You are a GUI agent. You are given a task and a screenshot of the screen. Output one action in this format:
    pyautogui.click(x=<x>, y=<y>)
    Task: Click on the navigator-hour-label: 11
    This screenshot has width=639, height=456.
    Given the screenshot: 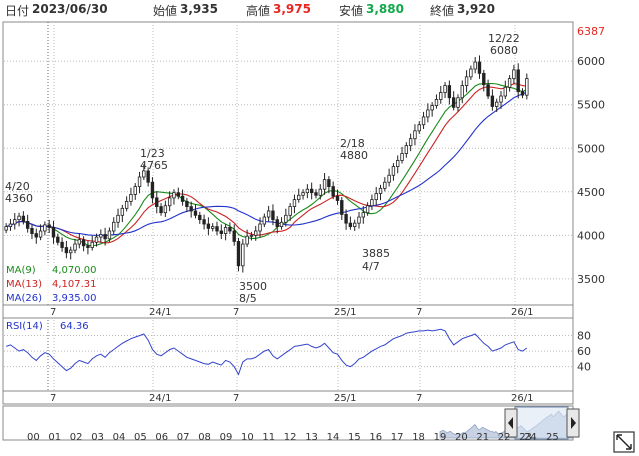 What is the action you would take?
    pyautogui.click(x=268, y=437)
    